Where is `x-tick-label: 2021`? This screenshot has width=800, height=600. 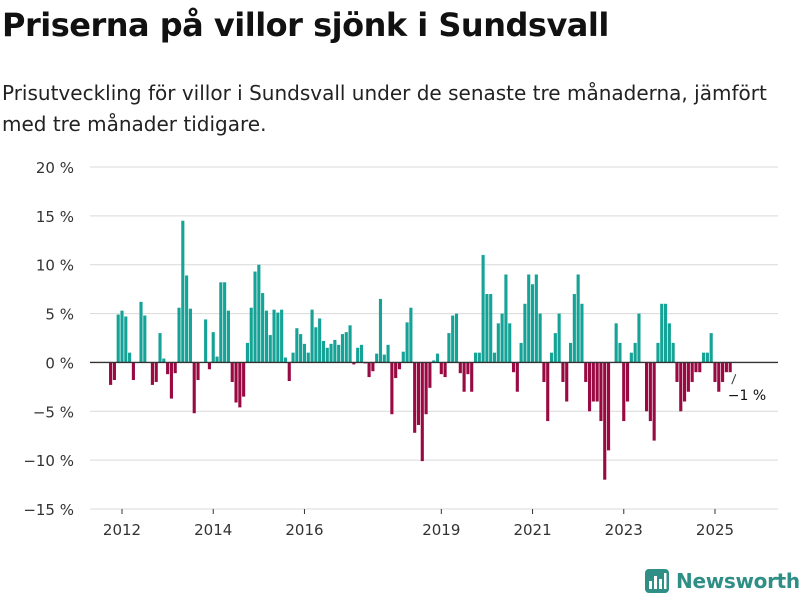
x-tick-label: 2021 is located at coordinates (532, 530).